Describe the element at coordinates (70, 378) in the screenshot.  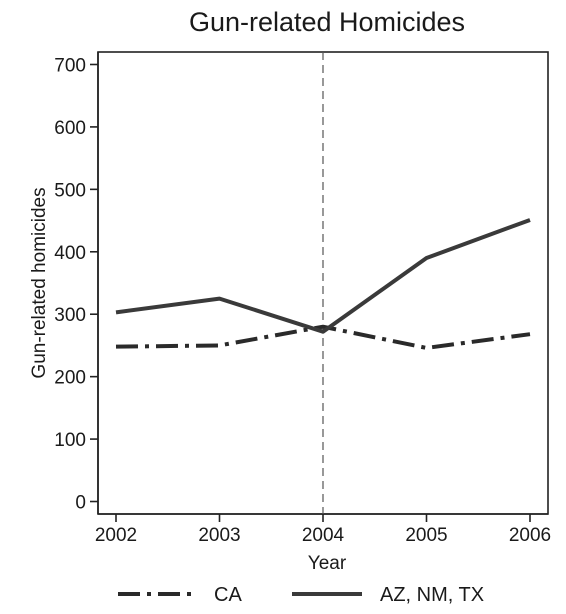
I see `y-tick-label: 200` at that location.